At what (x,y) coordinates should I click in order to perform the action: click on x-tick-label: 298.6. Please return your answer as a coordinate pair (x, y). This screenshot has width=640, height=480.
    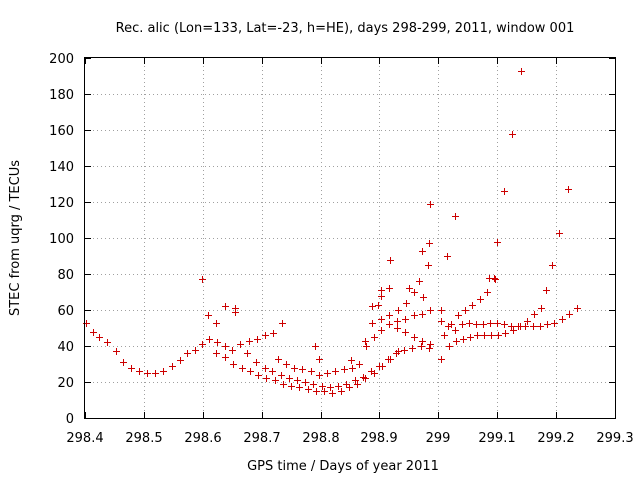
    Looking at the image, I should click on (202, 438).